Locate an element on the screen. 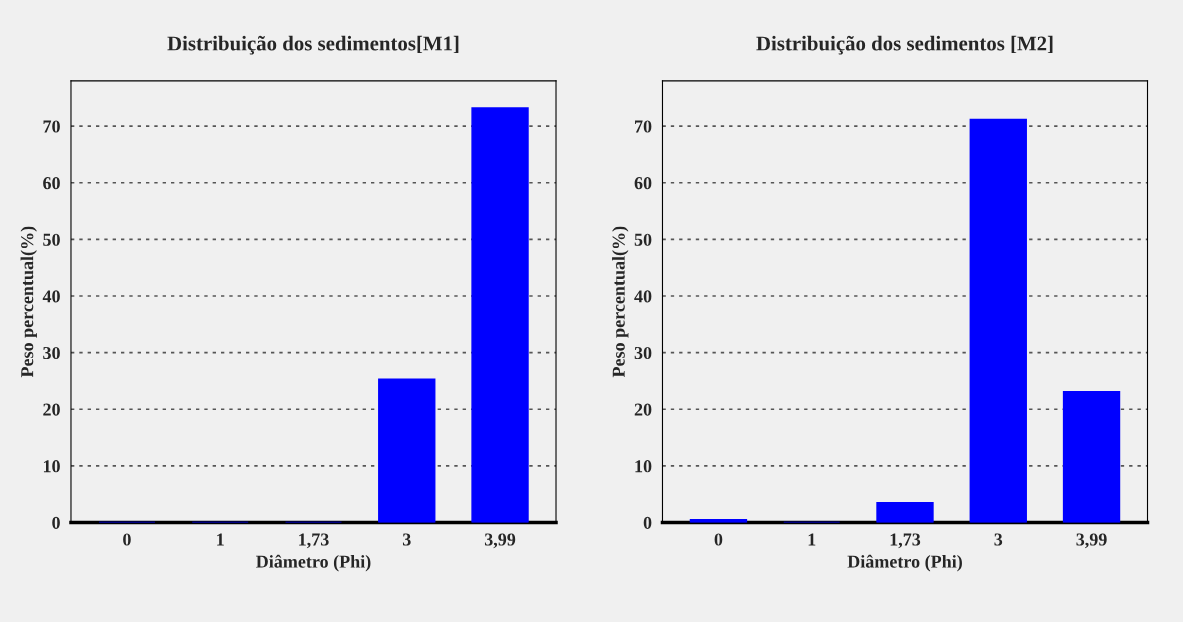 The height and width of the screenshot is (622, 1183). chart-title: Distribuição dos sedimentos[M1] is located at coordinates (313, 45).